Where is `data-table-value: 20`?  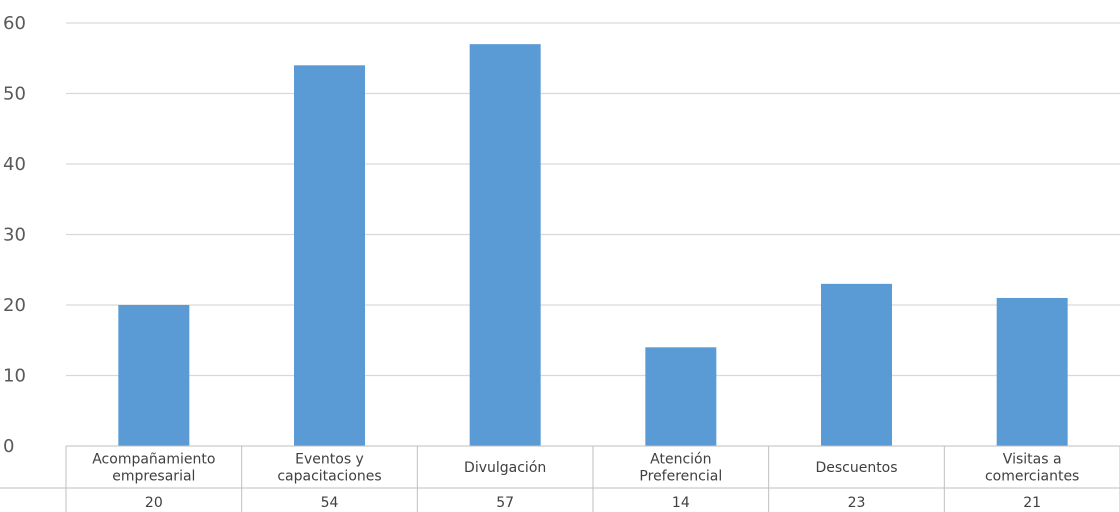 data-table-value: 20 is located at coordinates (154, 503).